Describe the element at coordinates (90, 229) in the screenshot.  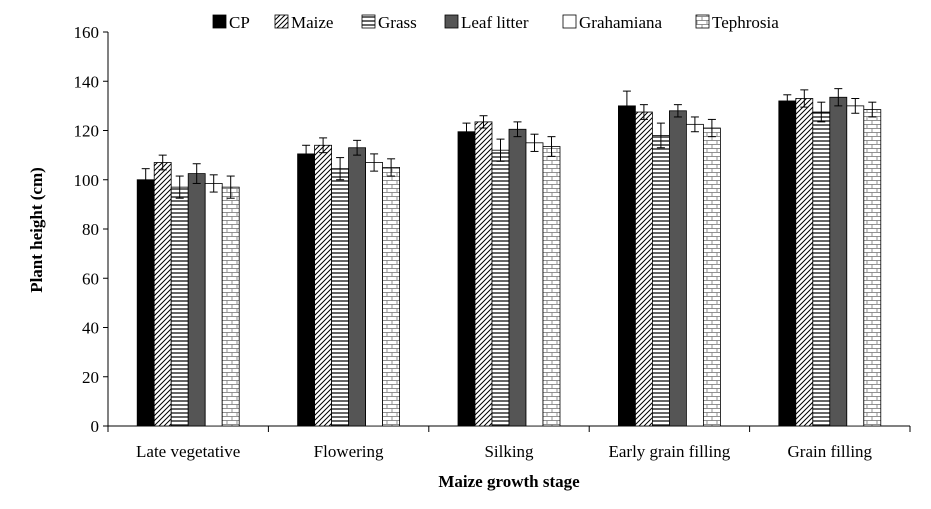
I see `y-tick-label: 80` at that location.